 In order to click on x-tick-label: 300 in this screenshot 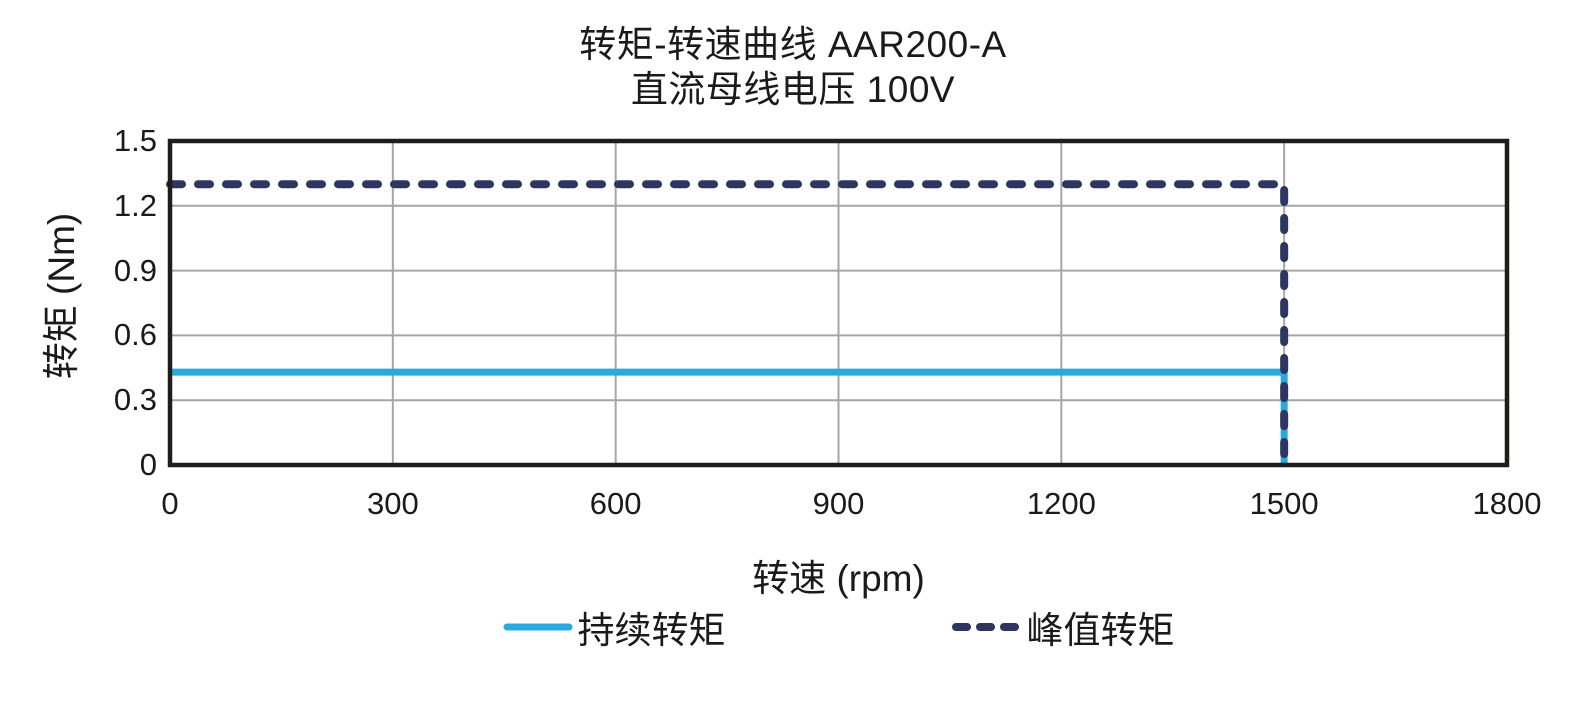, I will do `click(392, 503)`.